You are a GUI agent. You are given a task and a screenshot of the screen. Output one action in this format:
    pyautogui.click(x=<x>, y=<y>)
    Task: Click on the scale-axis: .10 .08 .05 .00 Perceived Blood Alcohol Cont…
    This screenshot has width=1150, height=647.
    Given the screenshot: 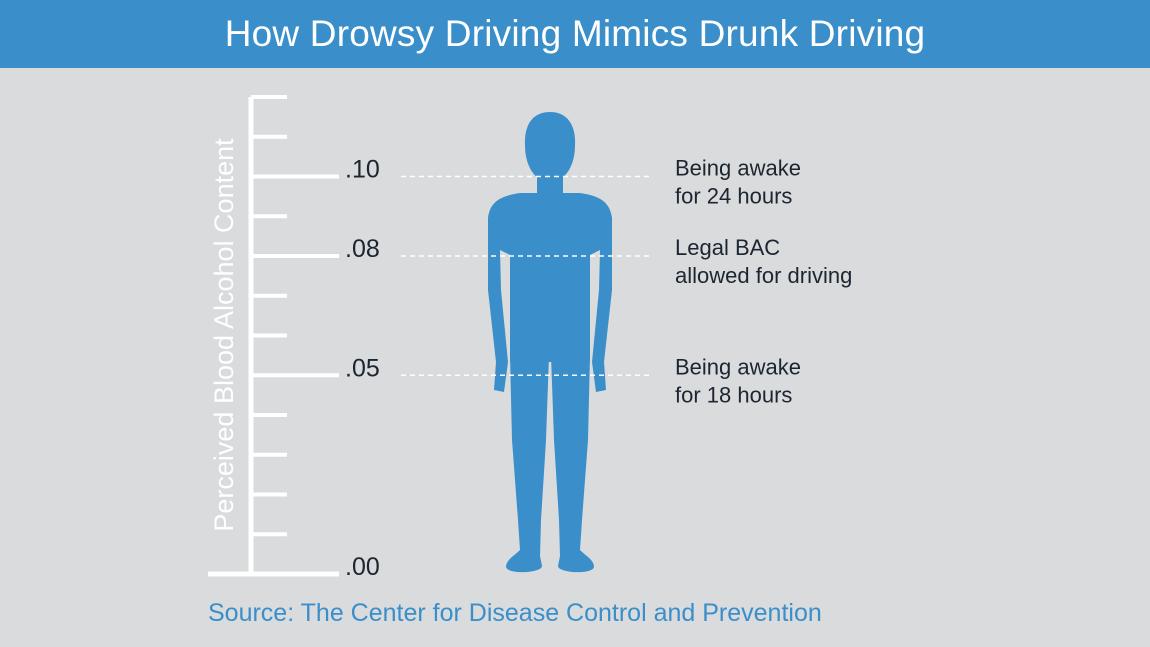 What is the action you would take?
    pyautogui.click(x=294, y=338)
    